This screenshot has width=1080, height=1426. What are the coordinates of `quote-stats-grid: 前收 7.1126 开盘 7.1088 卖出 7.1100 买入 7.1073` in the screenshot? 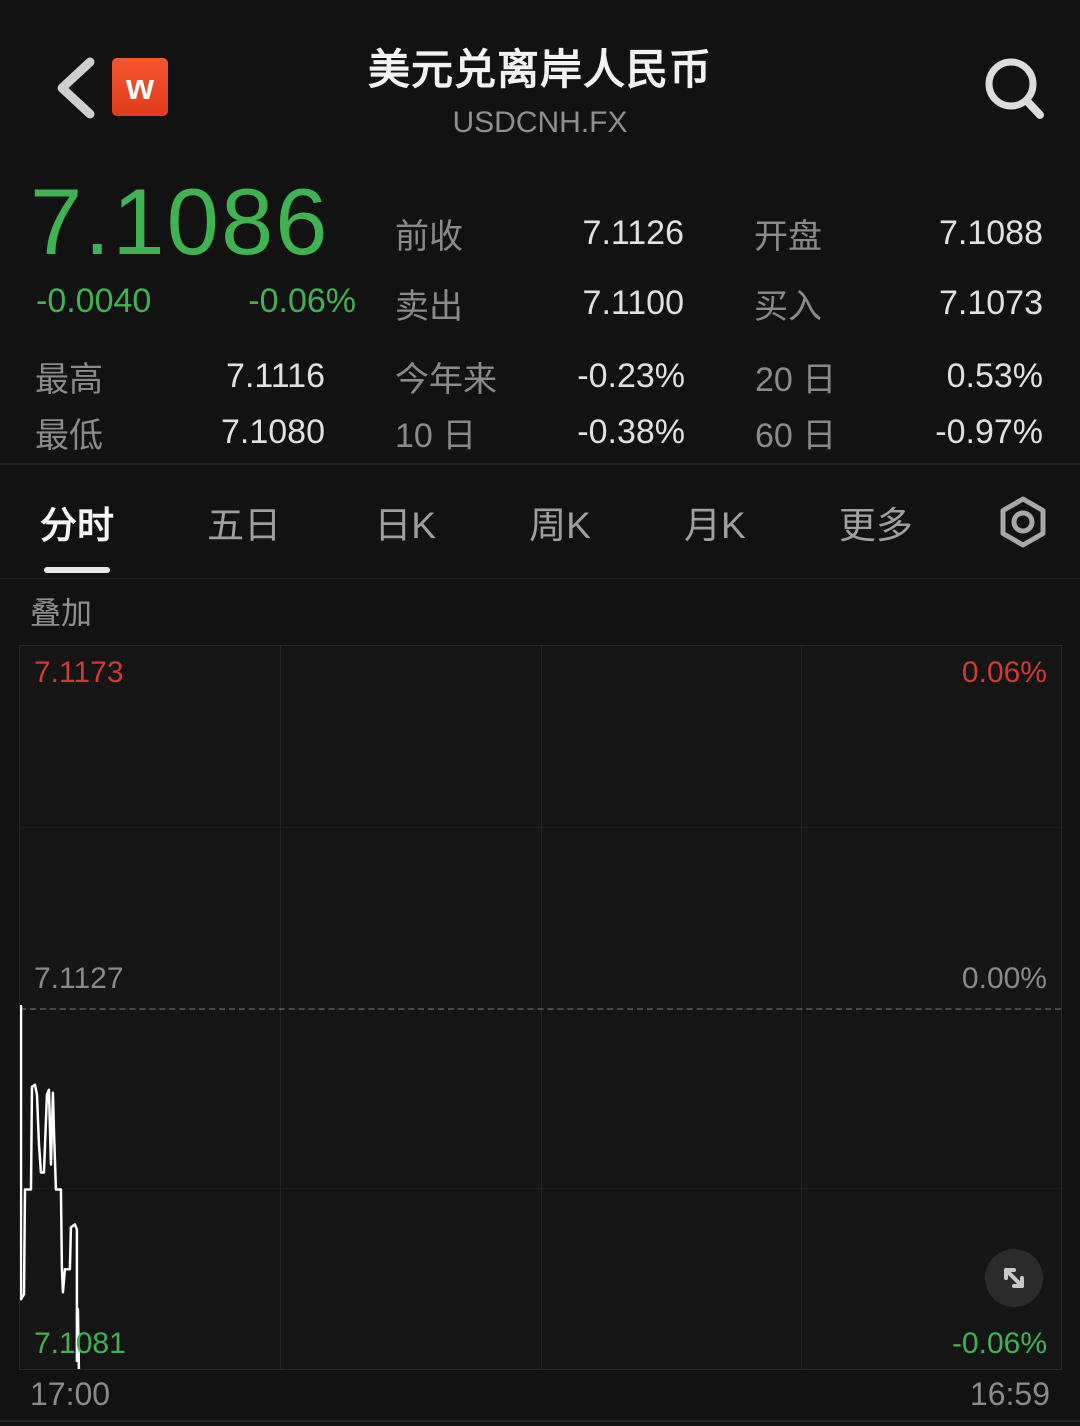 It's located at (719, 268).